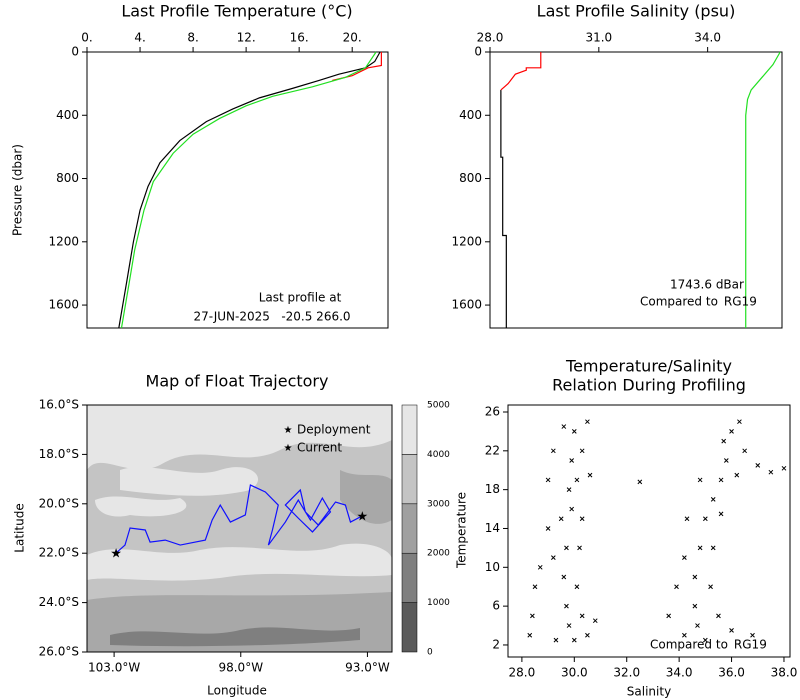 The width and height of the screenshot is (800, 700). I want to click on y-axis-label: Latitude, so click(20, 527).